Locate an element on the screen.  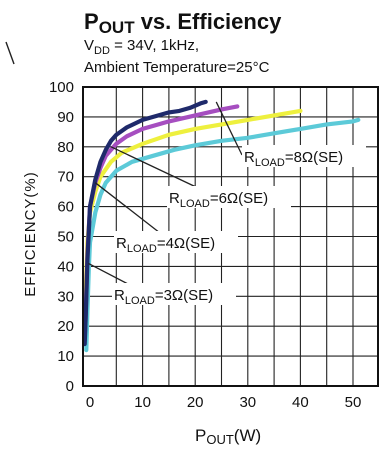
chart-title-main: P is located at coordinates (91, 21).